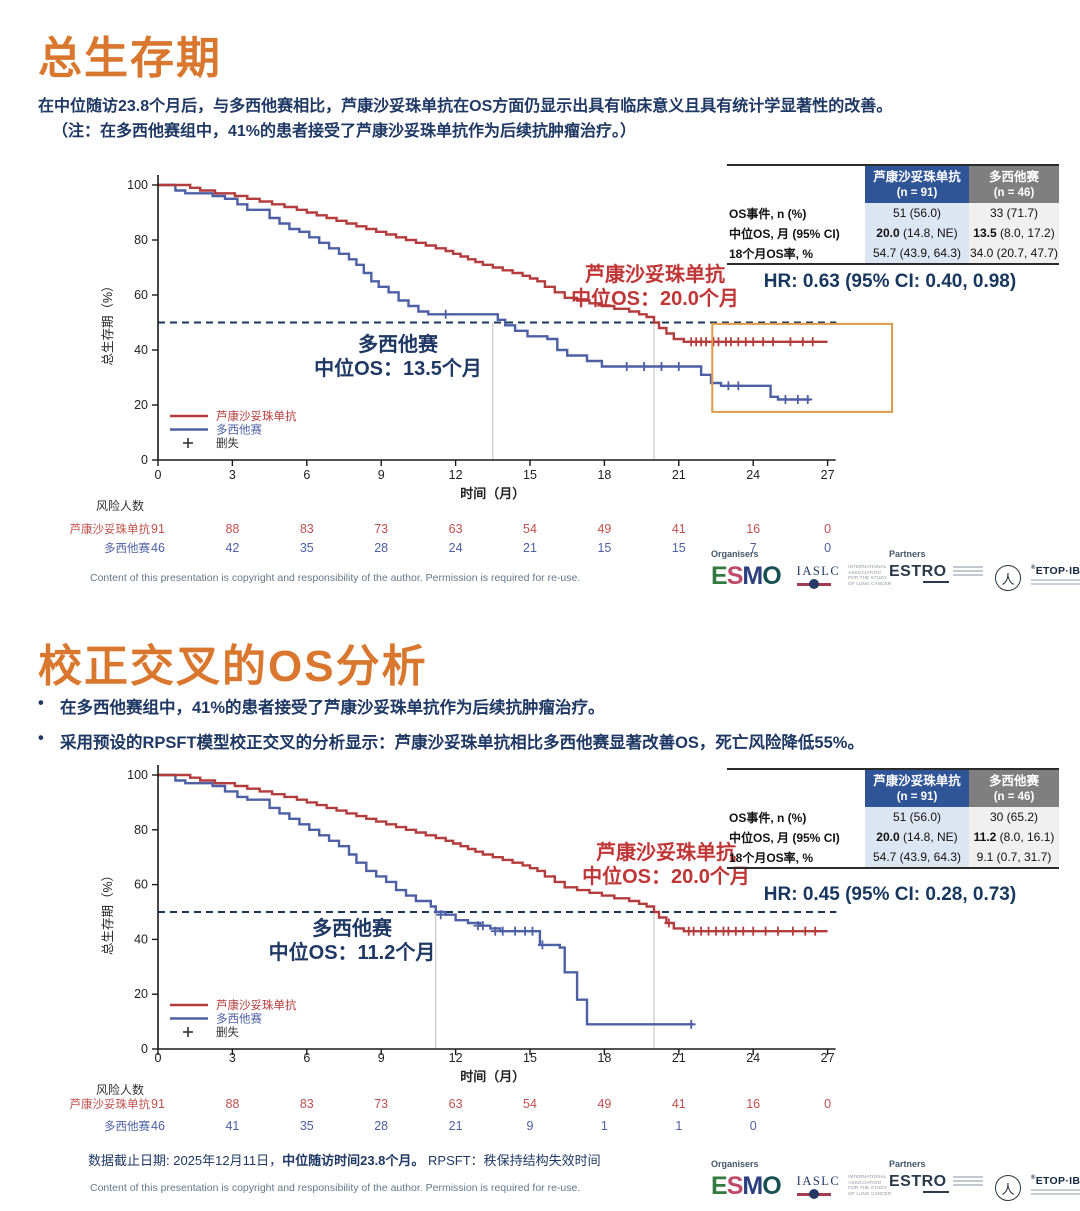 Image resolution: width=1080 pixels, height=1211 pixels. What do you see at coordinates (818, 576) in the screenshot?
I see `iaslc-logo: IASLC` at bounding box center [818, 576].